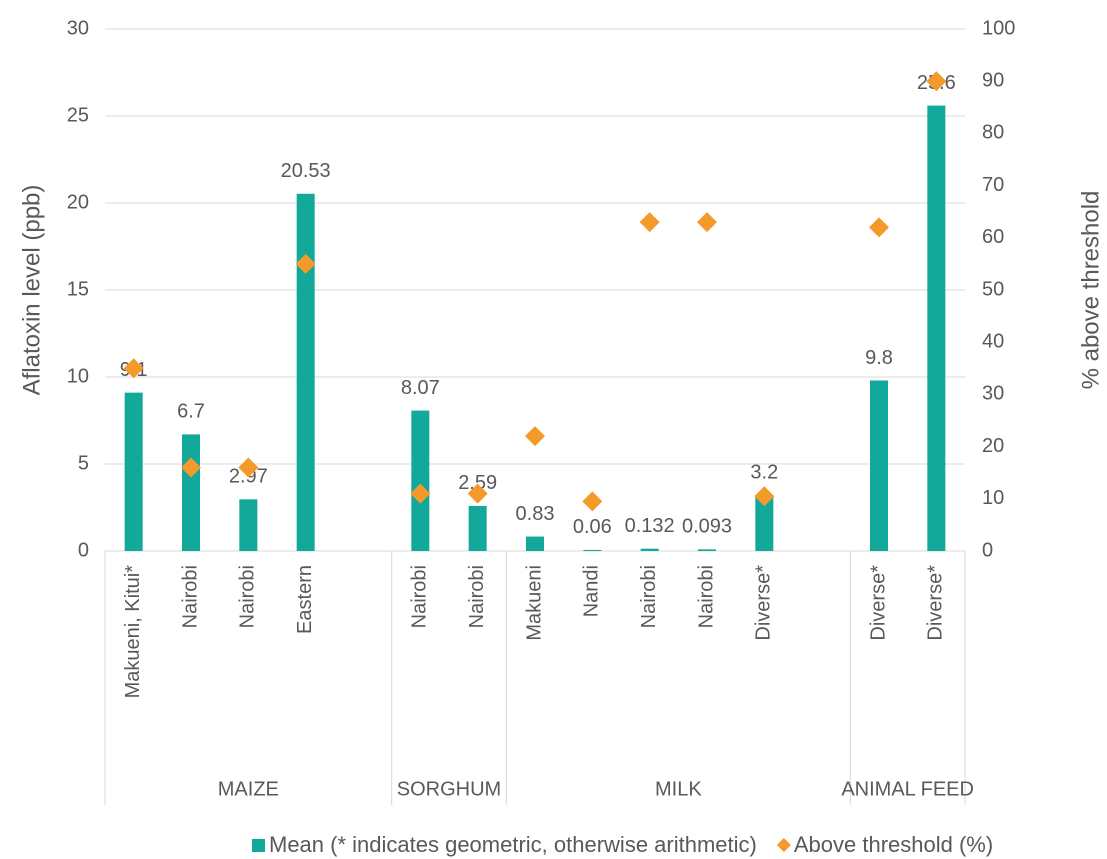 The height and width of the screenshot is (859, 1107). I want to click on data-label: 0.132, so click(650, 526).